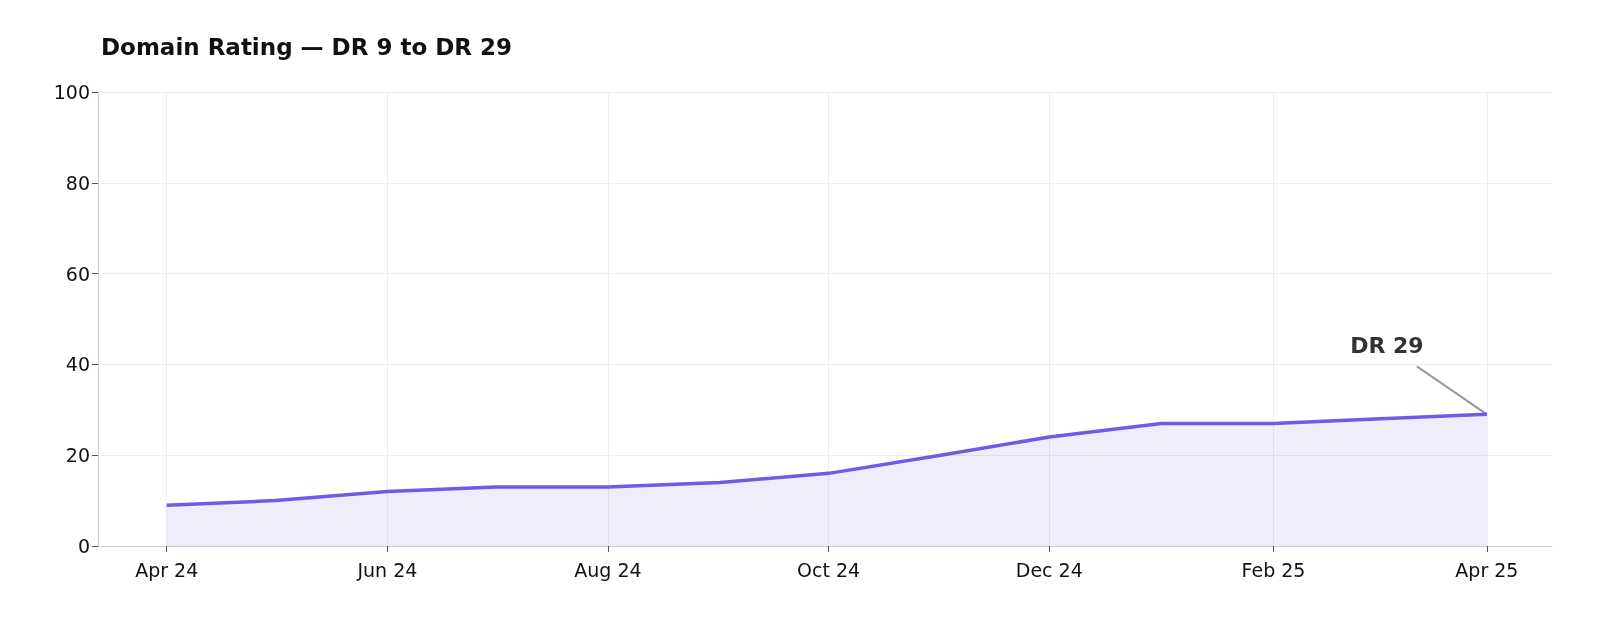  What do you see at coordinates (77, 364) in the screenshot?
I see `y-tick-label: 40` at bounding box center [77, 364].